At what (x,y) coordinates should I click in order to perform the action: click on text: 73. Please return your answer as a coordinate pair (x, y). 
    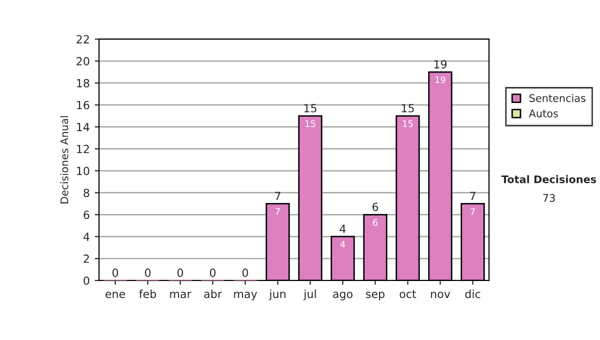
    Looking at the image, I should click on (549, 198).